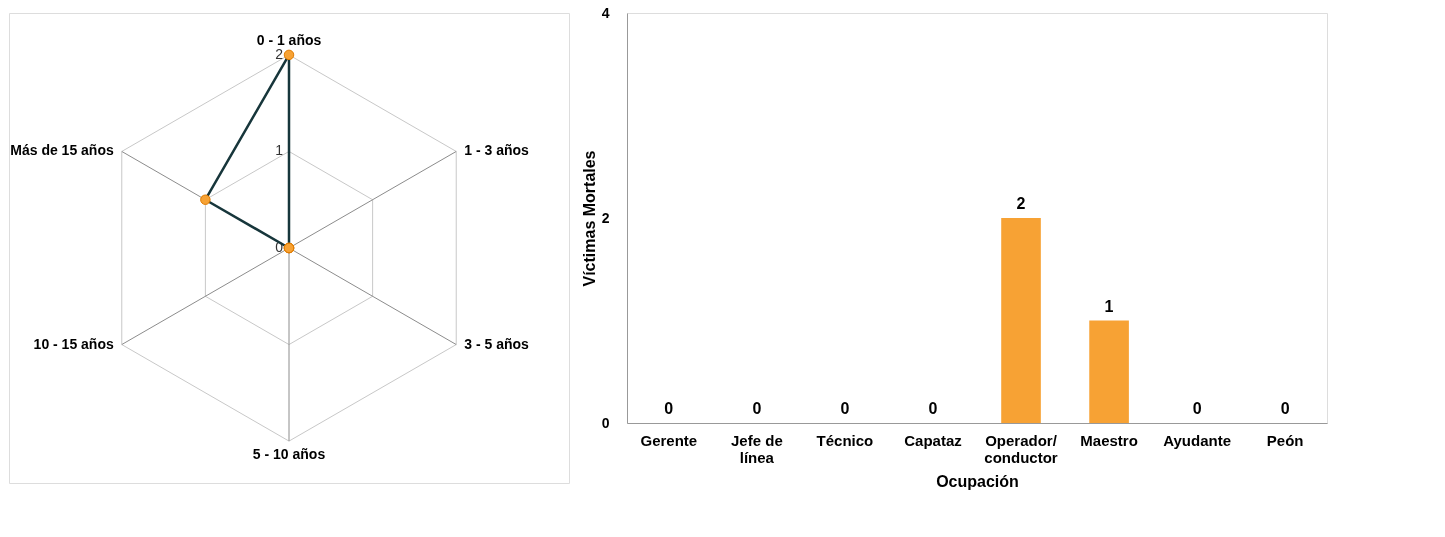  I want to click on x-tick-label: Técnico, so click(845, 440).